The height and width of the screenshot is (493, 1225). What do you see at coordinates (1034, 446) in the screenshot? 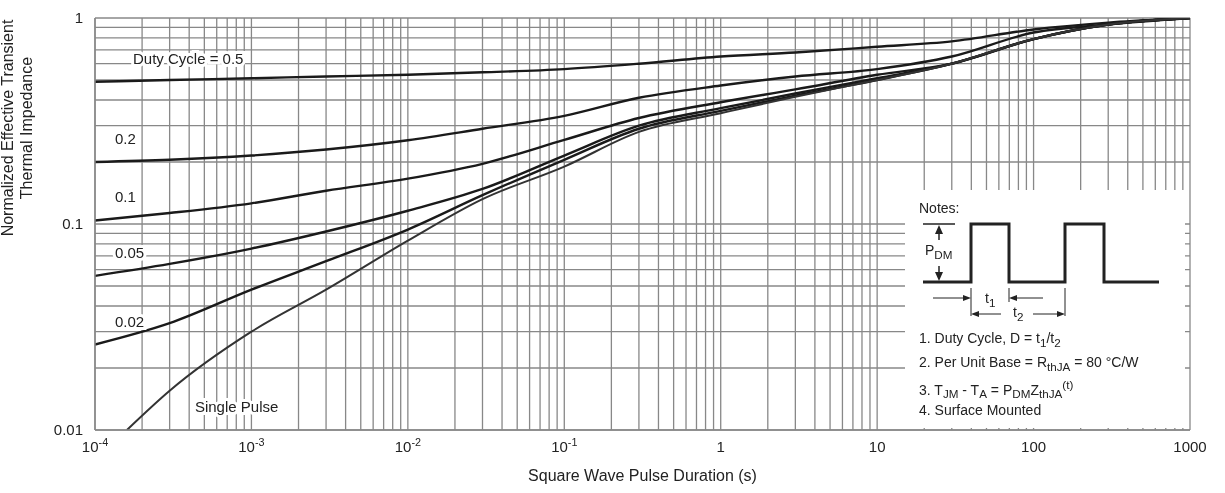
I see `x-tick-label: 100` at bounding box center [1034, 446].